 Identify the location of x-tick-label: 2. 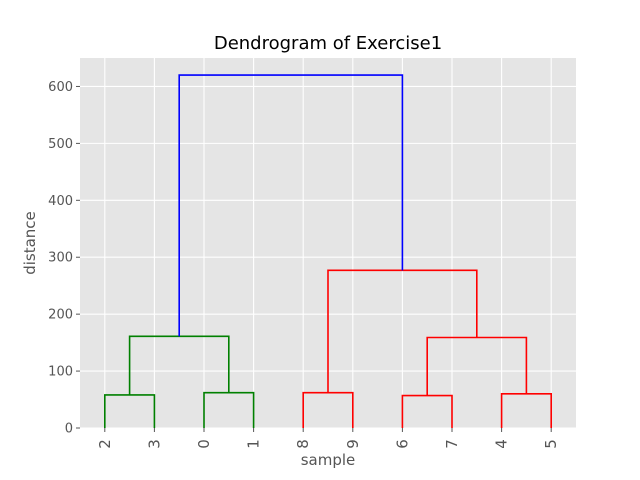
(105, 444).